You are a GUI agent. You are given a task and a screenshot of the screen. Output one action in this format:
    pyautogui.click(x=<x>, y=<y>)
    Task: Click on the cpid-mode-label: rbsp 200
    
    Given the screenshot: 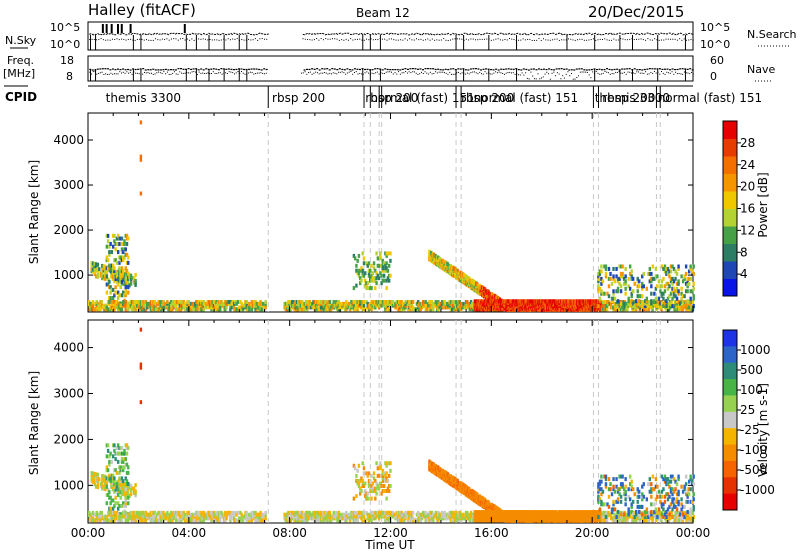 What is the action you would take?
    pyautogui.click(x=391, y=98)
    